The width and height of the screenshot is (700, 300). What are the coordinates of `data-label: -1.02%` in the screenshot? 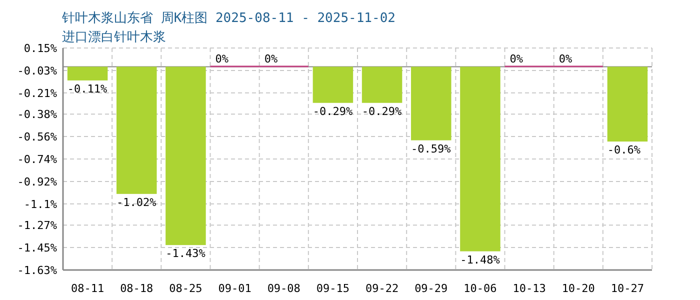 It's located at (136, 202).